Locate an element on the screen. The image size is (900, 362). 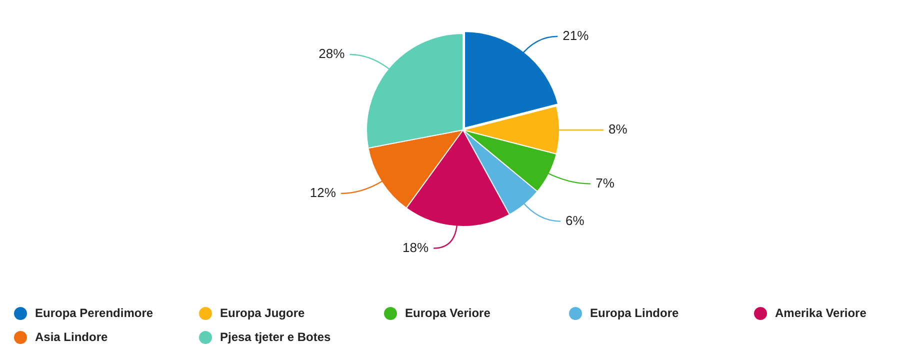
data-label: 28% is located at coordinates (332, 54).